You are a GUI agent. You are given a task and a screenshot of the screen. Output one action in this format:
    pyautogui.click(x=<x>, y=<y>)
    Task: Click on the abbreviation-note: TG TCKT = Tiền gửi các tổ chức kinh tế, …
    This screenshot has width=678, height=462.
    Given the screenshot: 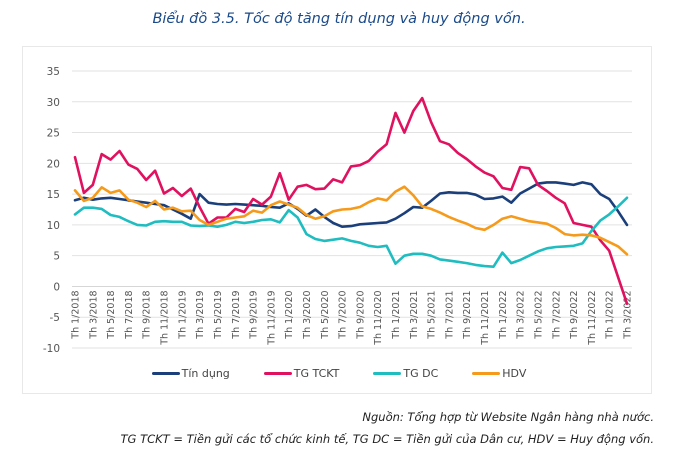 What is the action you would take?
    pyautogui.click(x=387, y=439)
    